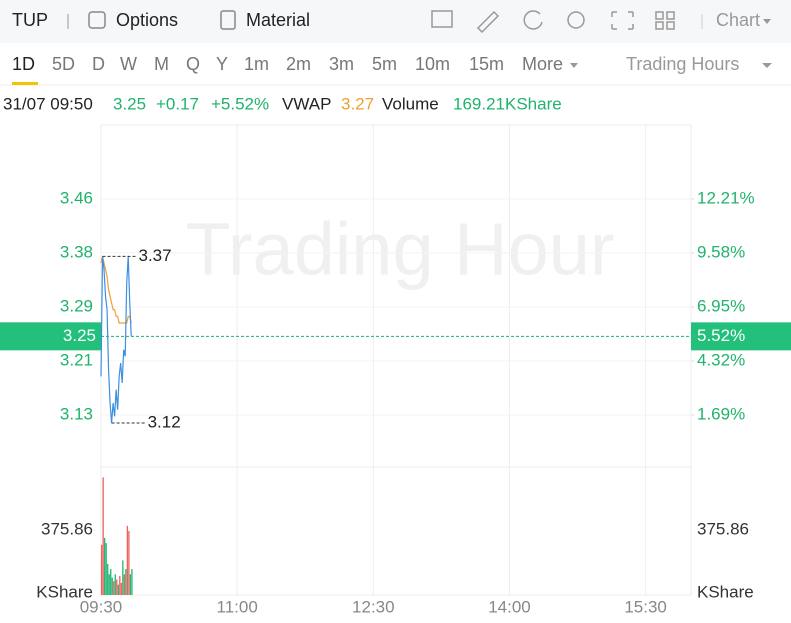 This screenshot has width=791, height=623. What do you see at coordinates (645, 606) in the screenshot?
I see `x-tick-label: 15:30` at bounding box center [645, 606].